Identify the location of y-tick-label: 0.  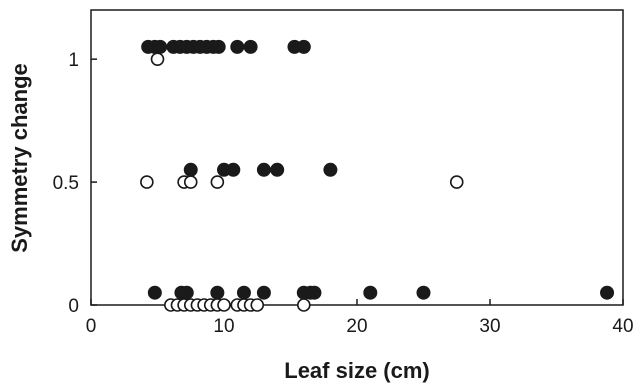
(73, 306).